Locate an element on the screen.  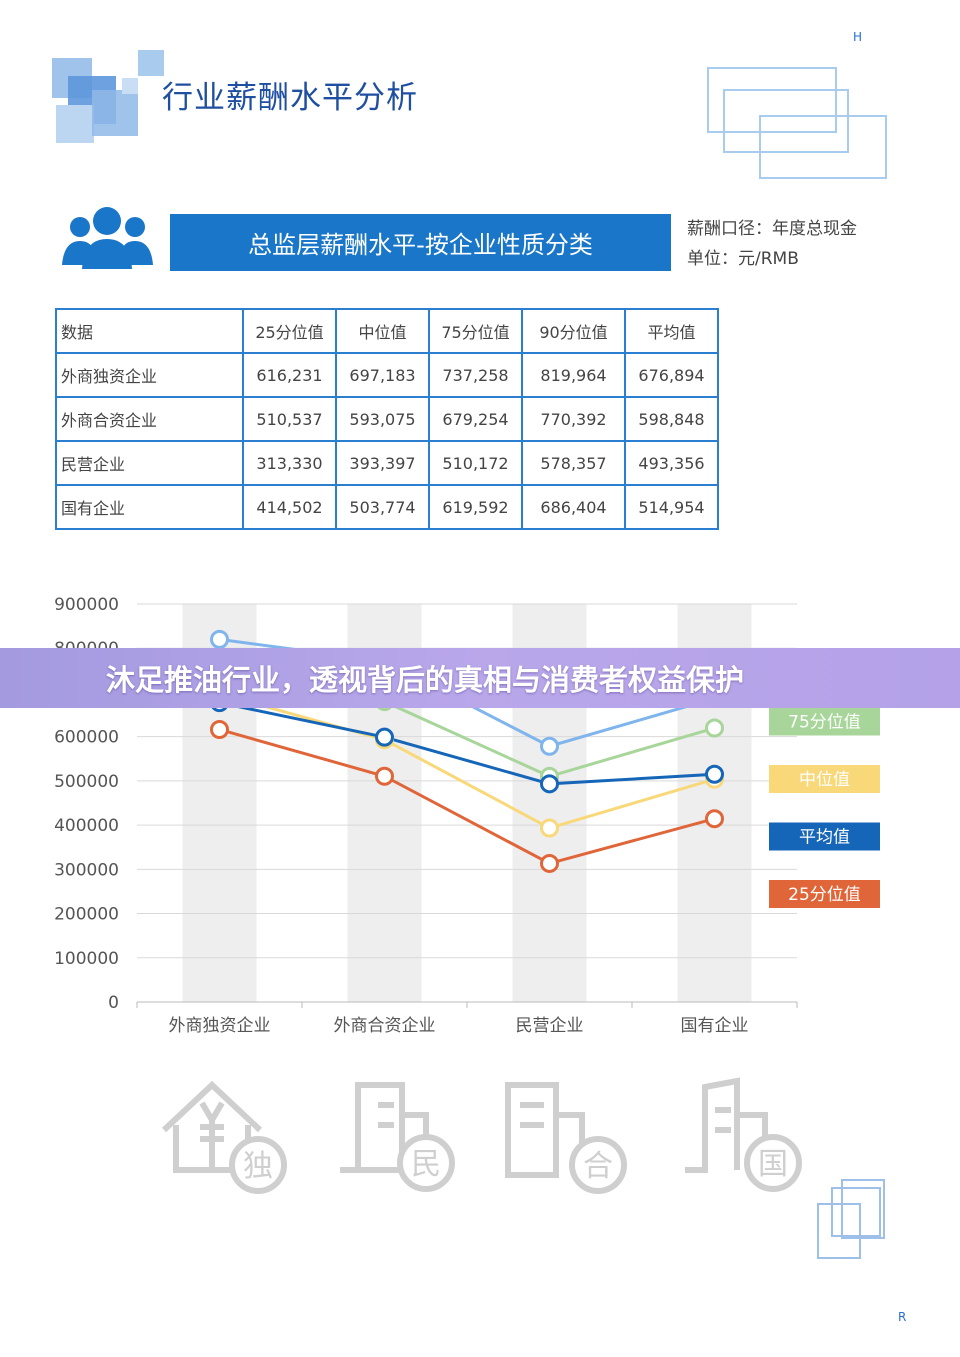
table-cell: 493,356 is located at coordinates (671, 463).